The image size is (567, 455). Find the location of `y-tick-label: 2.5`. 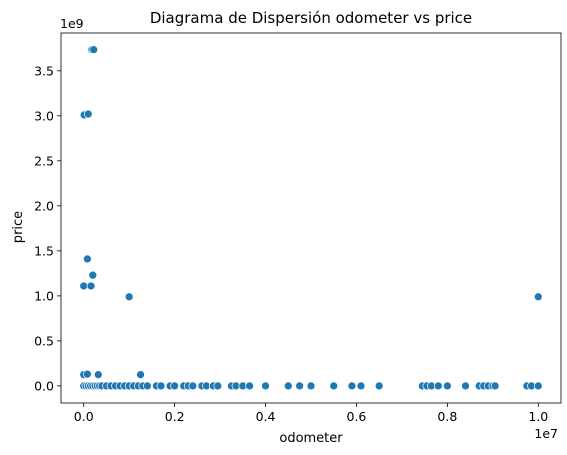

y-tick-label: 2.5 is located at coordinates (44, 160).